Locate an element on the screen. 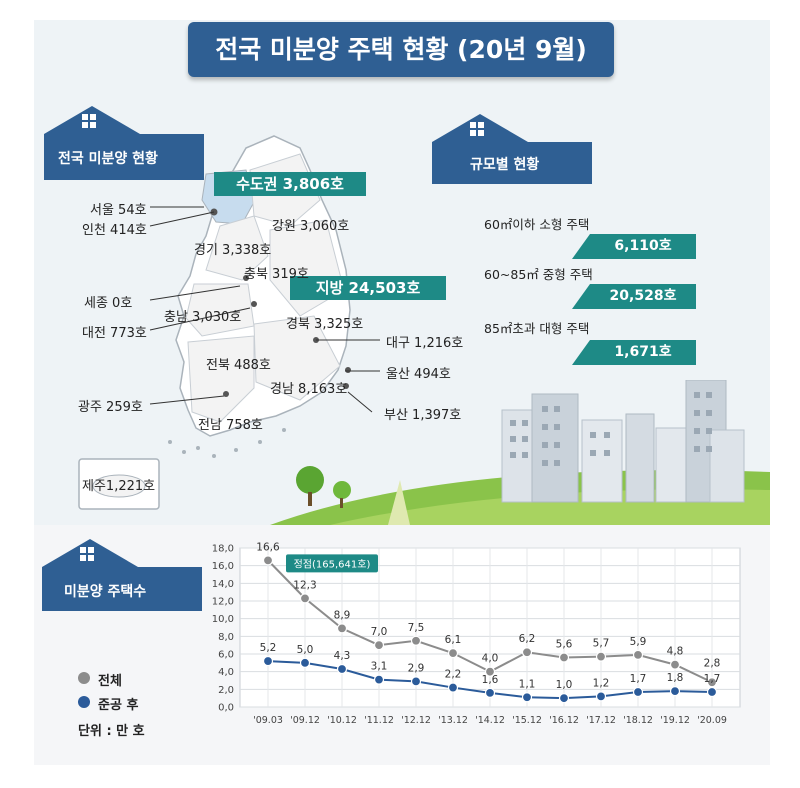 The width and height of the screenshot is (800, 788). peak-annotation-label: 정점(165,641호) is located at coordinates (332, 564).